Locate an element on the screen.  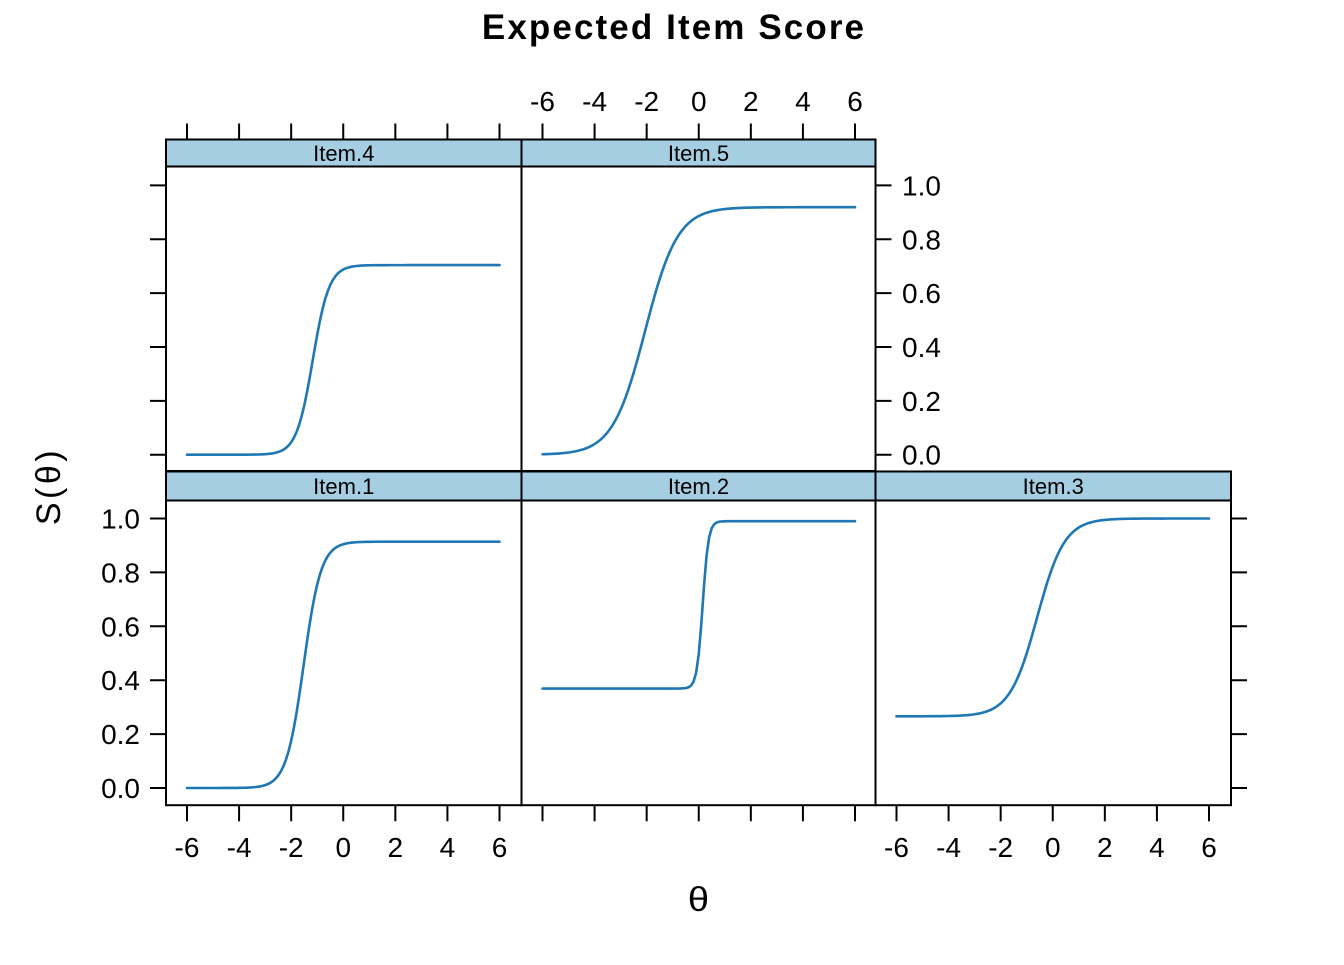
svg-text: S(θ) is located at coordinates (49, 486).